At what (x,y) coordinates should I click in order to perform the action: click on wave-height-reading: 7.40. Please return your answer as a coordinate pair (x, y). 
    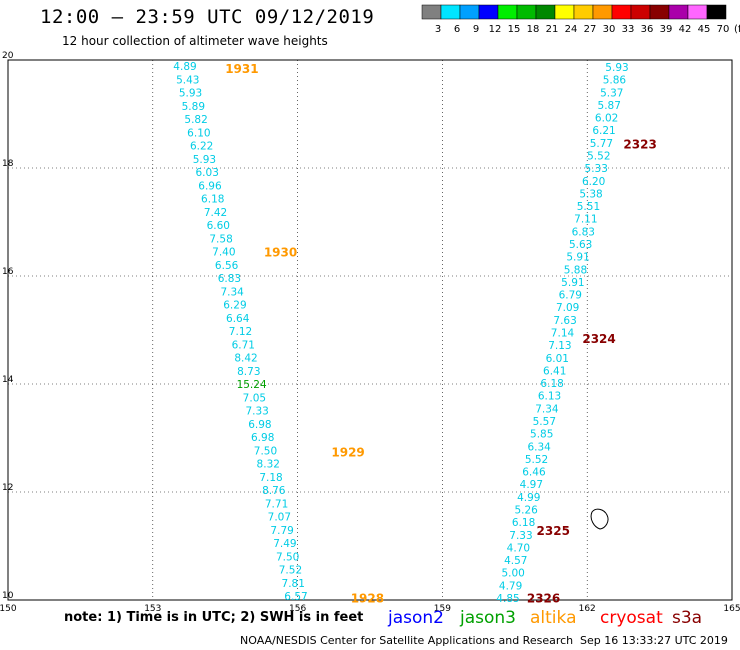
    Looking at the image, I should click on (223, 253).